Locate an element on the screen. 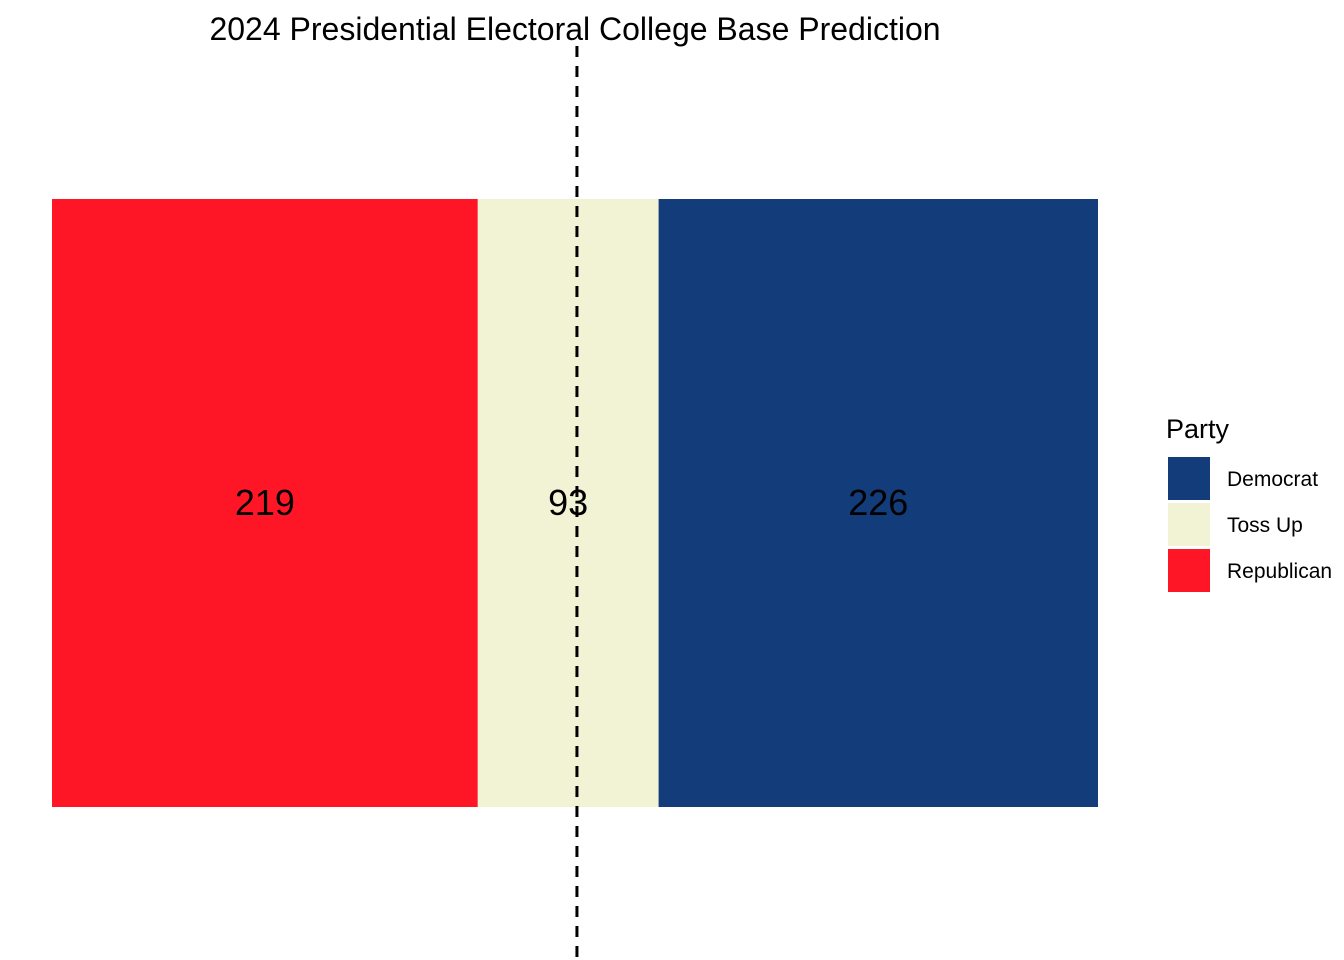 Image resolution: width=1344 pixels, height=960 pixels. bar-segment-toss-up is located at coordinates (568, 503).